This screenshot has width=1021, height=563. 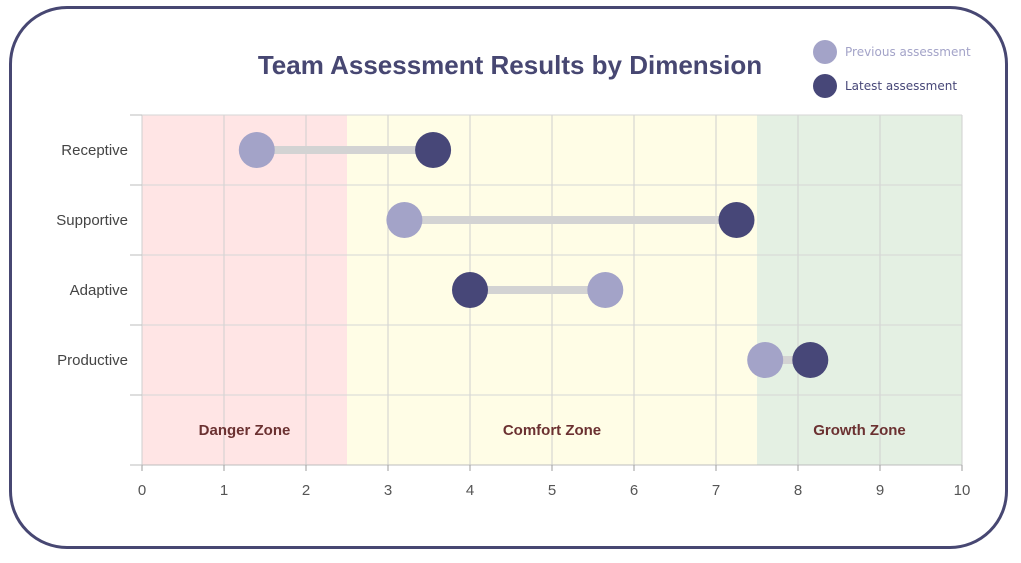 I want to click on category-label-receptive: Receptive, so click(x=94, y=150).